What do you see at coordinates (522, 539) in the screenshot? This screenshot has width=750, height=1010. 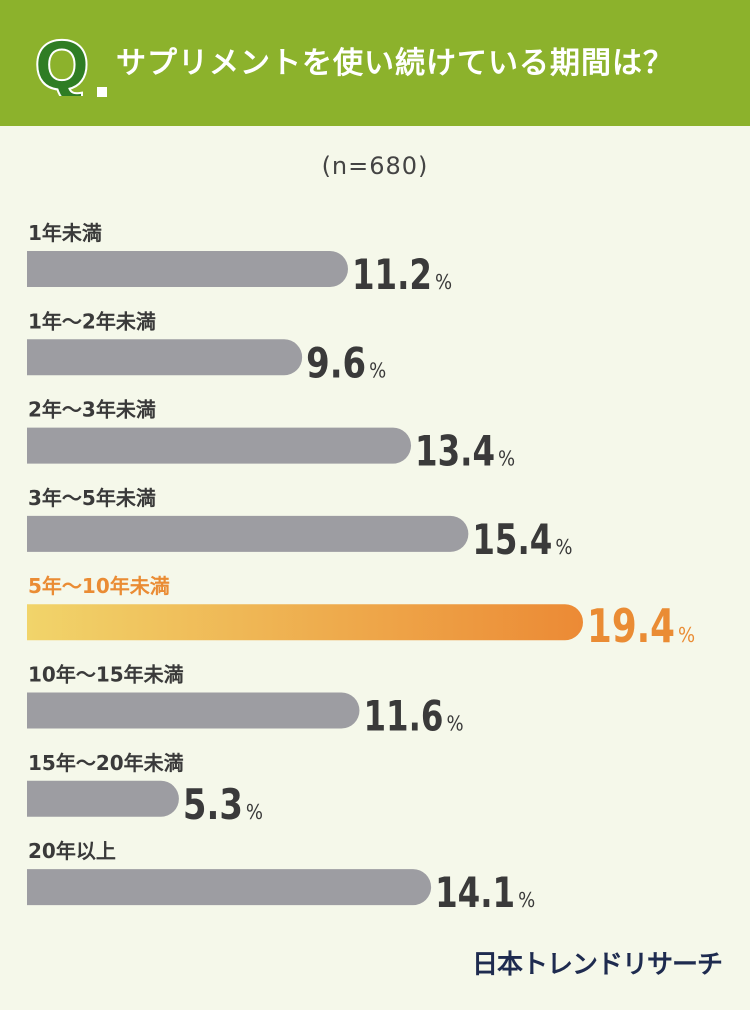 I see `value-label: 15.4%` at bounding box center [522, 539].